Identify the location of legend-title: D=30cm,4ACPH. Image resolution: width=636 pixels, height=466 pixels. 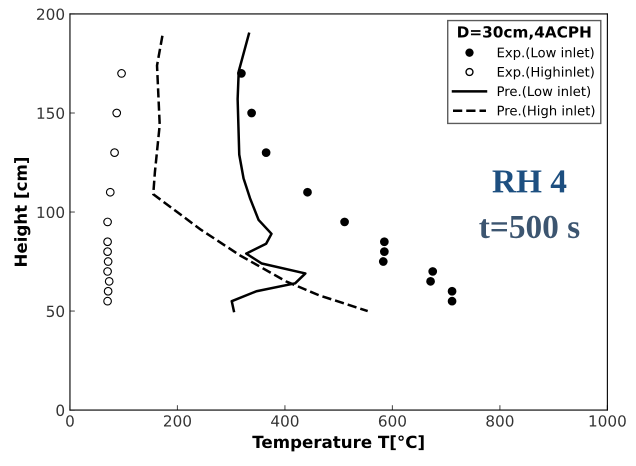
(524, 33).